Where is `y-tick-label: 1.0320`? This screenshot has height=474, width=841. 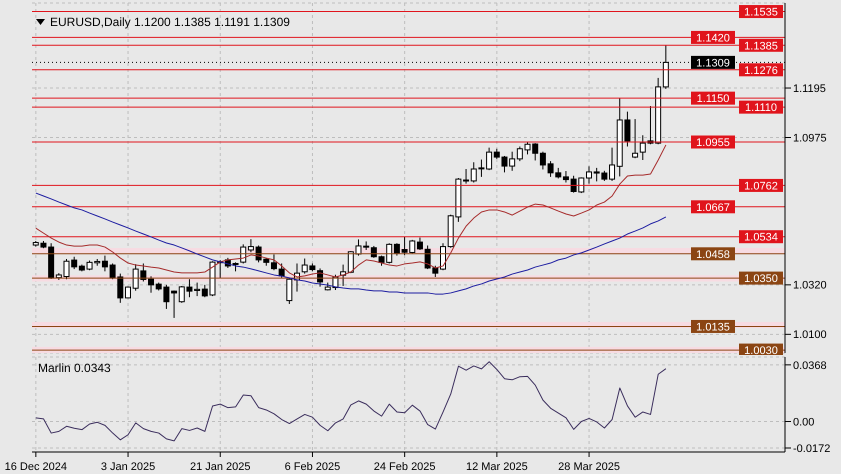 y-tick-label: 1.0320 is located at coordinates (810, 286).